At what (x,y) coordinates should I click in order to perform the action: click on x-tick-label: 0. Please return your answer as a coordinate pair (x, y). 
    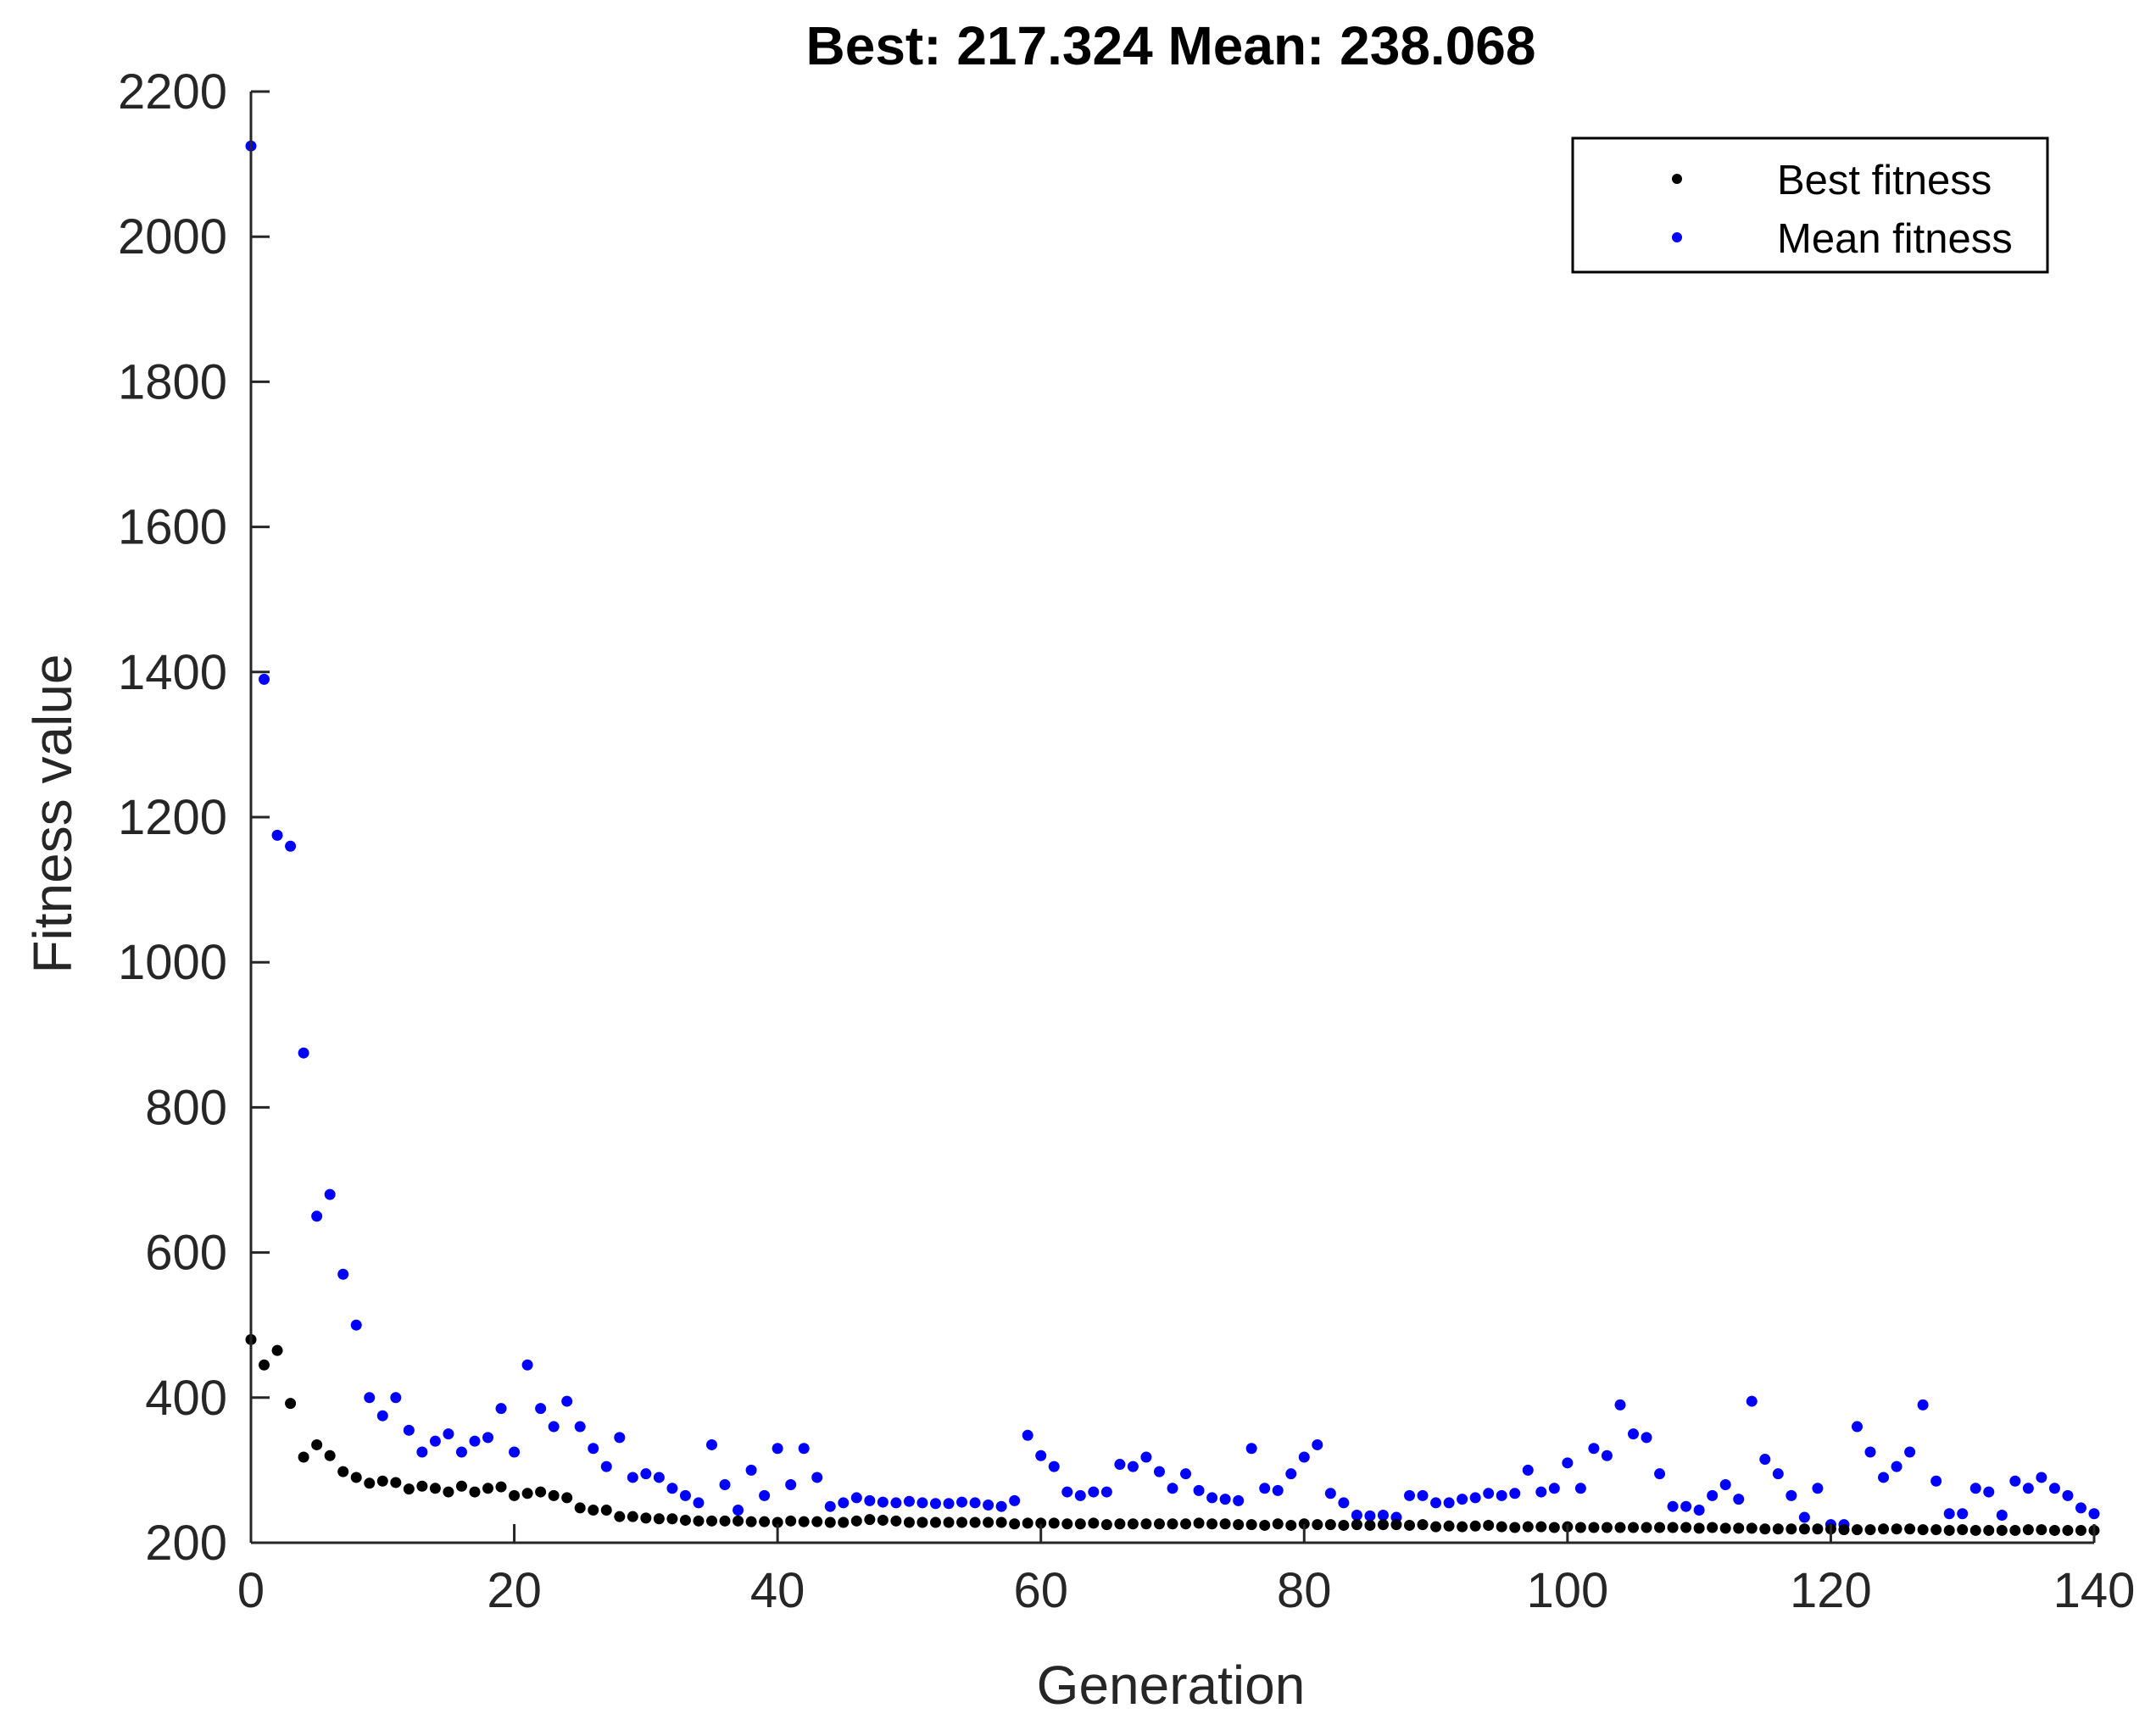
    Looking at the image, I should click on (251, 1590).